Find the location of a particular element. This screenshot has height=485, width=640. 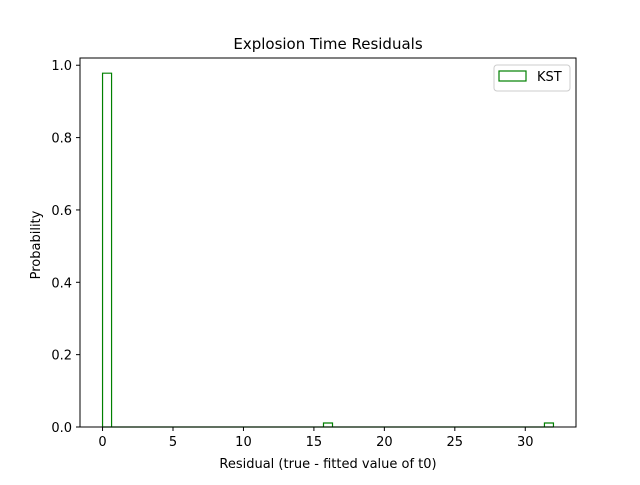

y-tick-label: 1.0 is located at coordinates (61, 66).